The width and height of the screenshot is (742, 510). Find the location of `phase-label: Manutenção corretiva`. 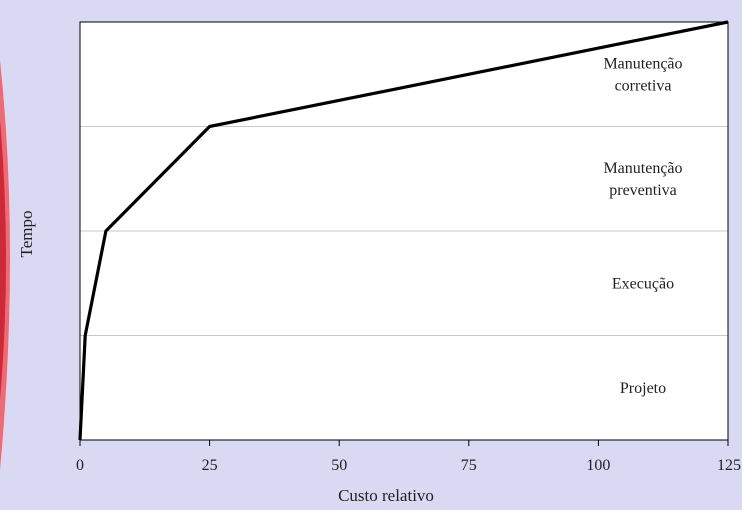

phase-label: Manutenção corretiva is located at coordinates (642, 74).